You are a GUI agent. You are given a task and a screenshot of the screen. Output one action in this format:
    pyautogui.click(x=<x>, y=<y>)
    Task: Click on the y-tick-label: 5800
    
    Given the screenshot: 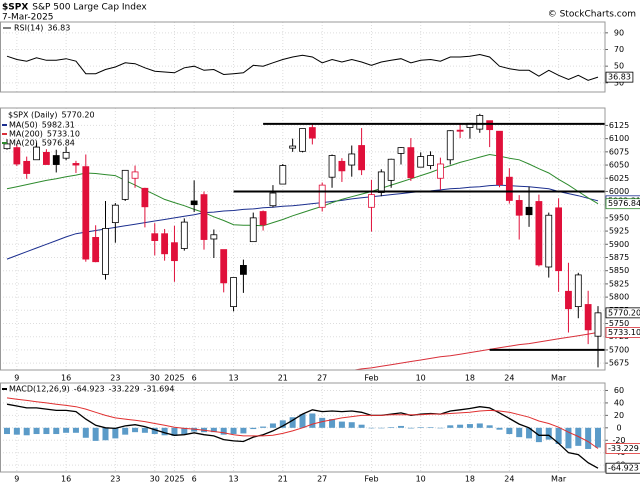 What is the action you would take?
    pyautogui.click(x=619, y=297)
    